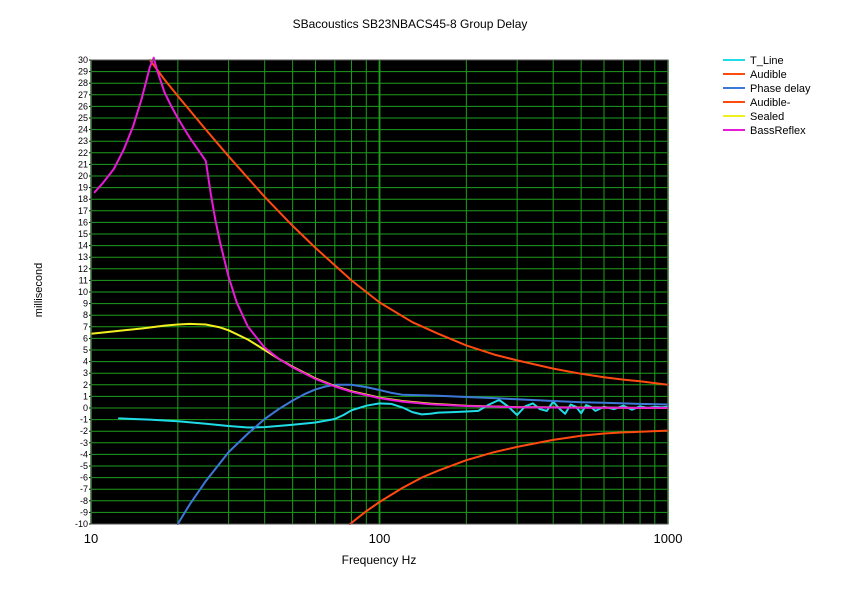 Image resolution: width=853 pixels, height=590 pixels. What do you see at coordinates (83, 280) in the screenshot?
I see `y-tick-label: 11` at bounding box center [83, 280].